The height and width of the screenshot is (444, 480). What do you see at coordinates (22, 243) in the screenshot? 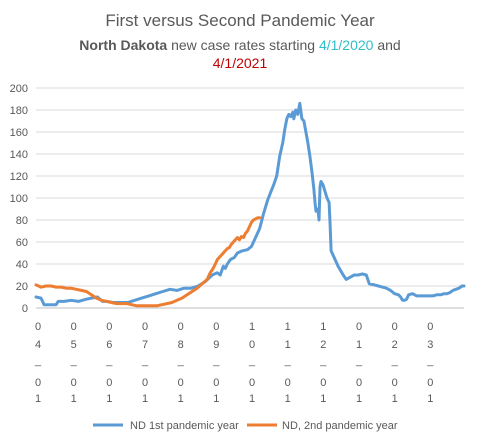
I see `y-tick-label: 60` at bounding box center [22, 243].